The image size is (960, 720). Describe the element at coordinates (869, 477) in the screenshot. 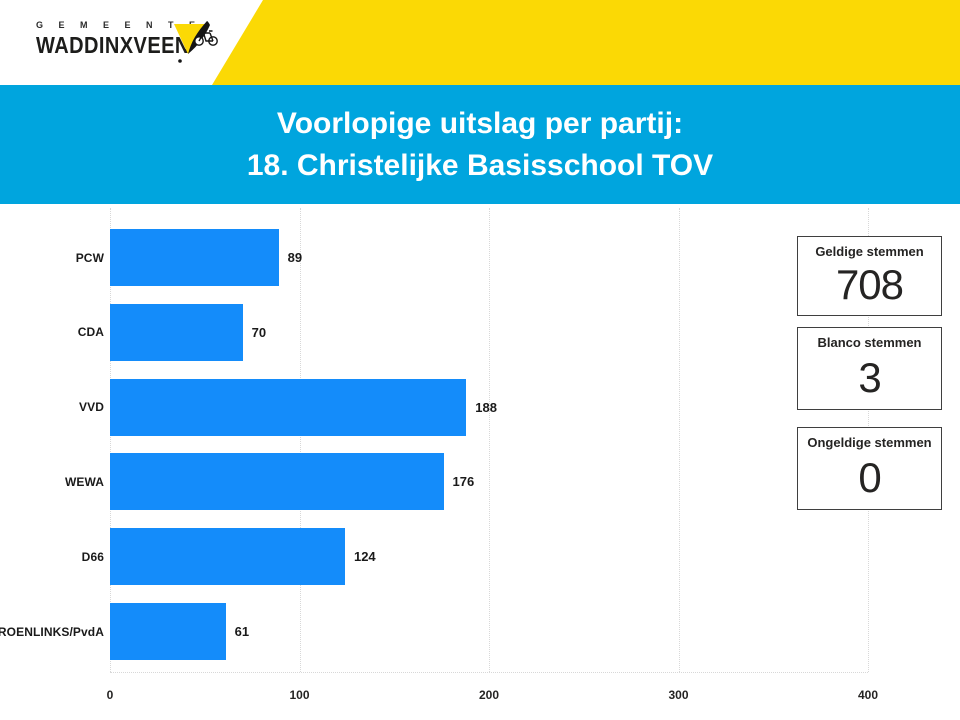

I see `stat-card-value: 0` at that location.